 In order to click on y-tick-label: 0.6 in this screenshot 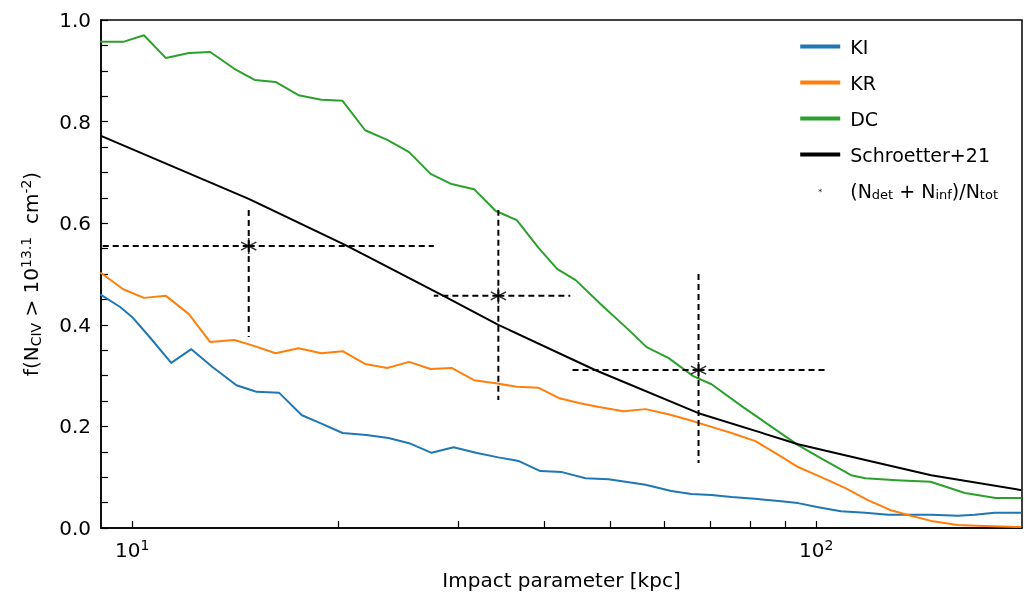, I will do `click(75, 223)`.